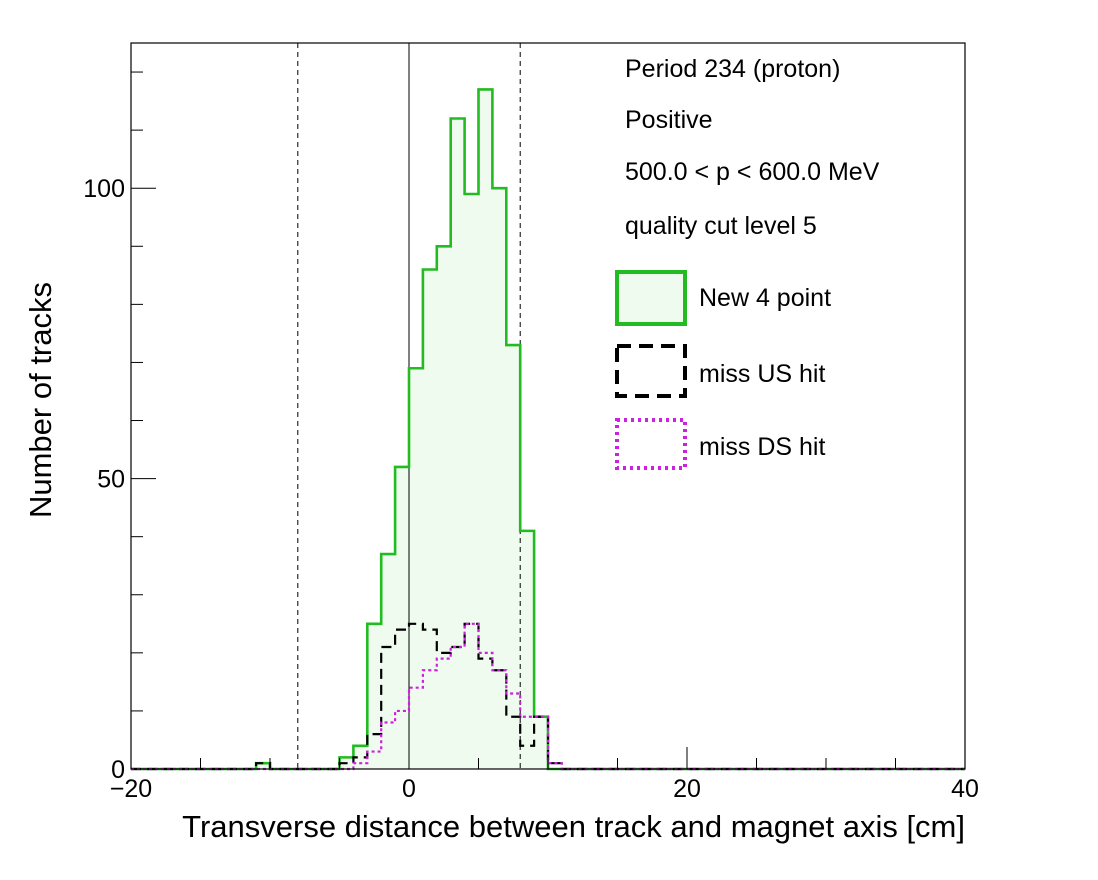 The height and width of the screenshot is (880, 1098). Describe the element at coordinates (651, 371) in the screenshot. I see `legend-swatch-miss-us-hit` at that location.